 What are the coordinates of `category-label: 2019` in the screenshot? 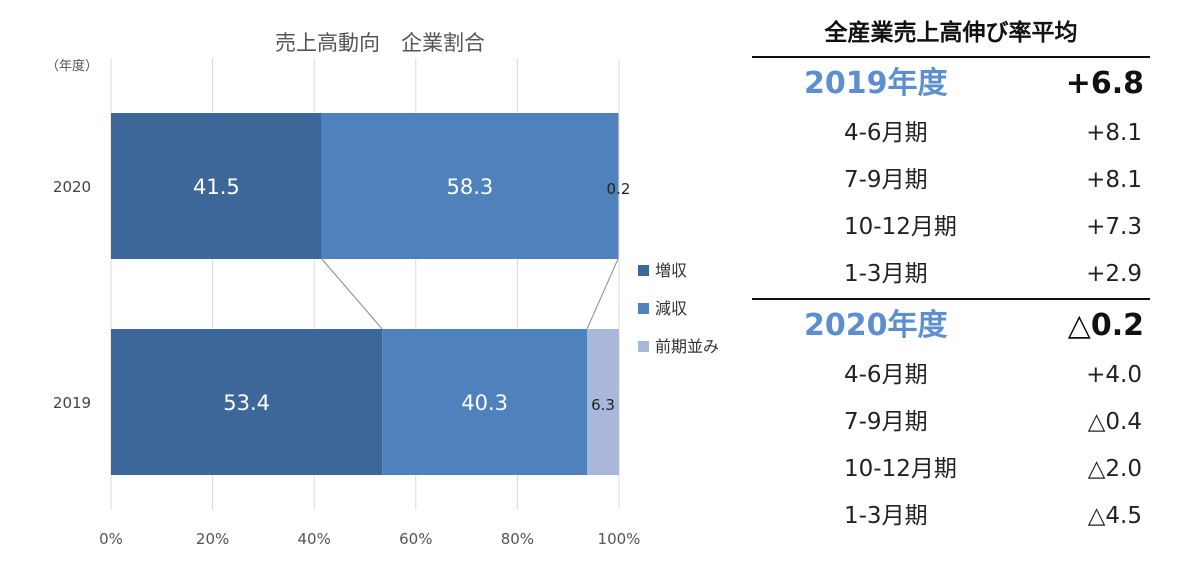 It's located at (72, 403).